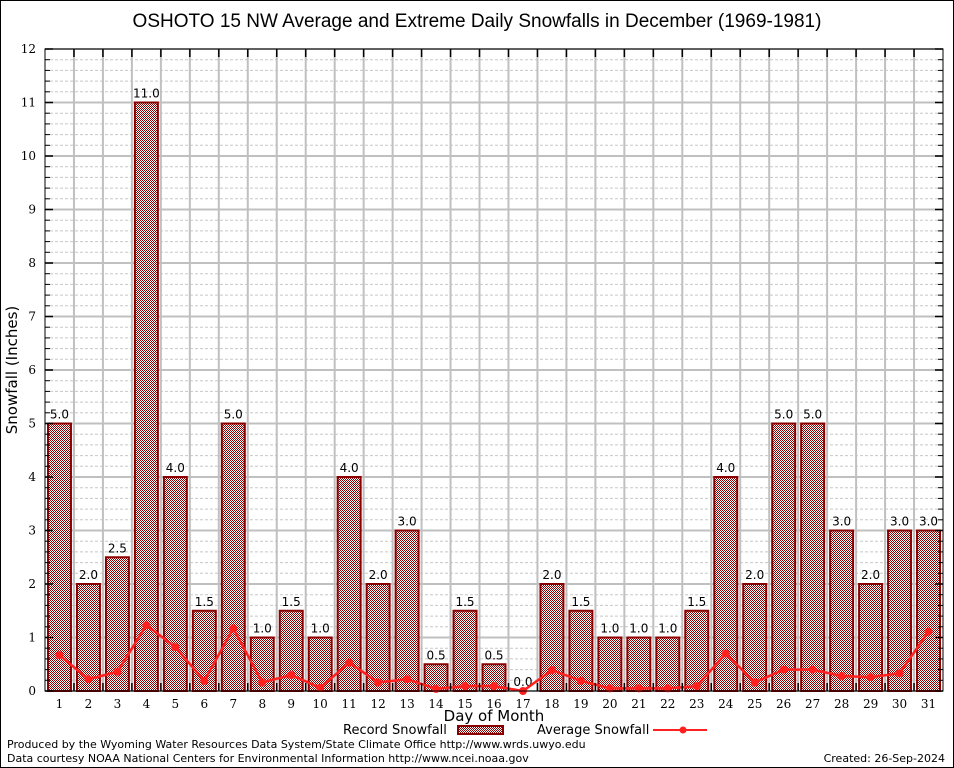  Describe the element at coordinates (146, 94) in the screenshot. I see `data-label-day-4: 11.0` at that location.